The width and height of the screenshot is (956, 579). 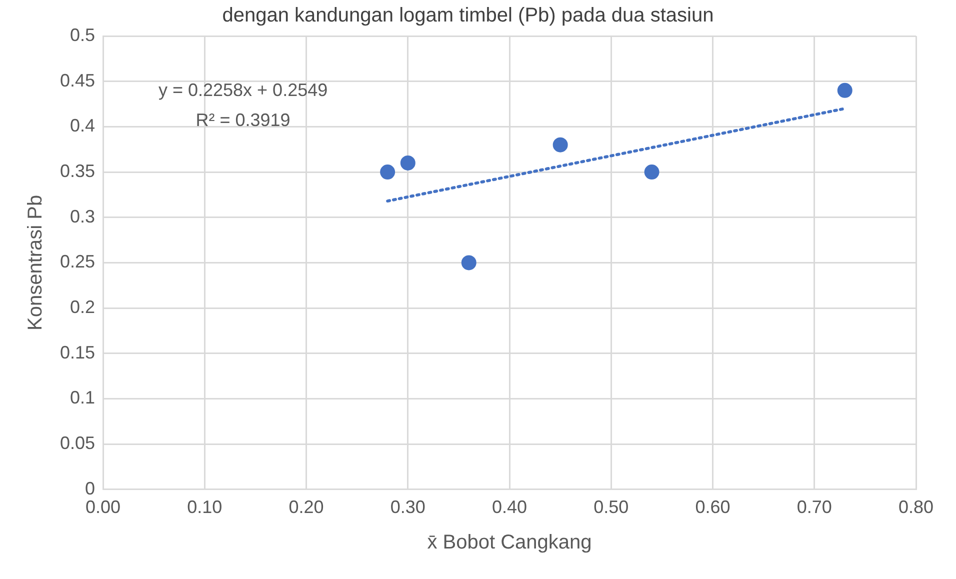 What do you see at coordinates (306, 507) in the screenshot?
I see `x-tick-label: 0.20` at bounding box center [306, 507].